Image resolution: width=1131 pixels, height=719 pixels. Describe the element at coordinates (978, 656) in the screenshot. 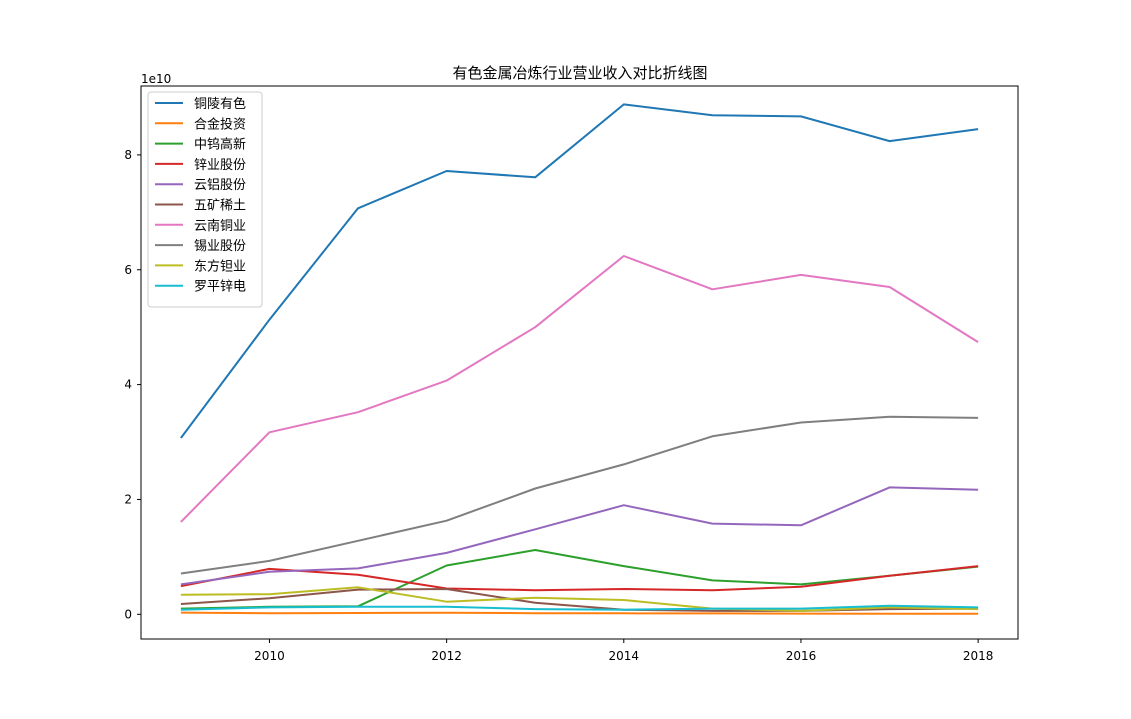

I see `x-tick-label-4: 2018` at that location.